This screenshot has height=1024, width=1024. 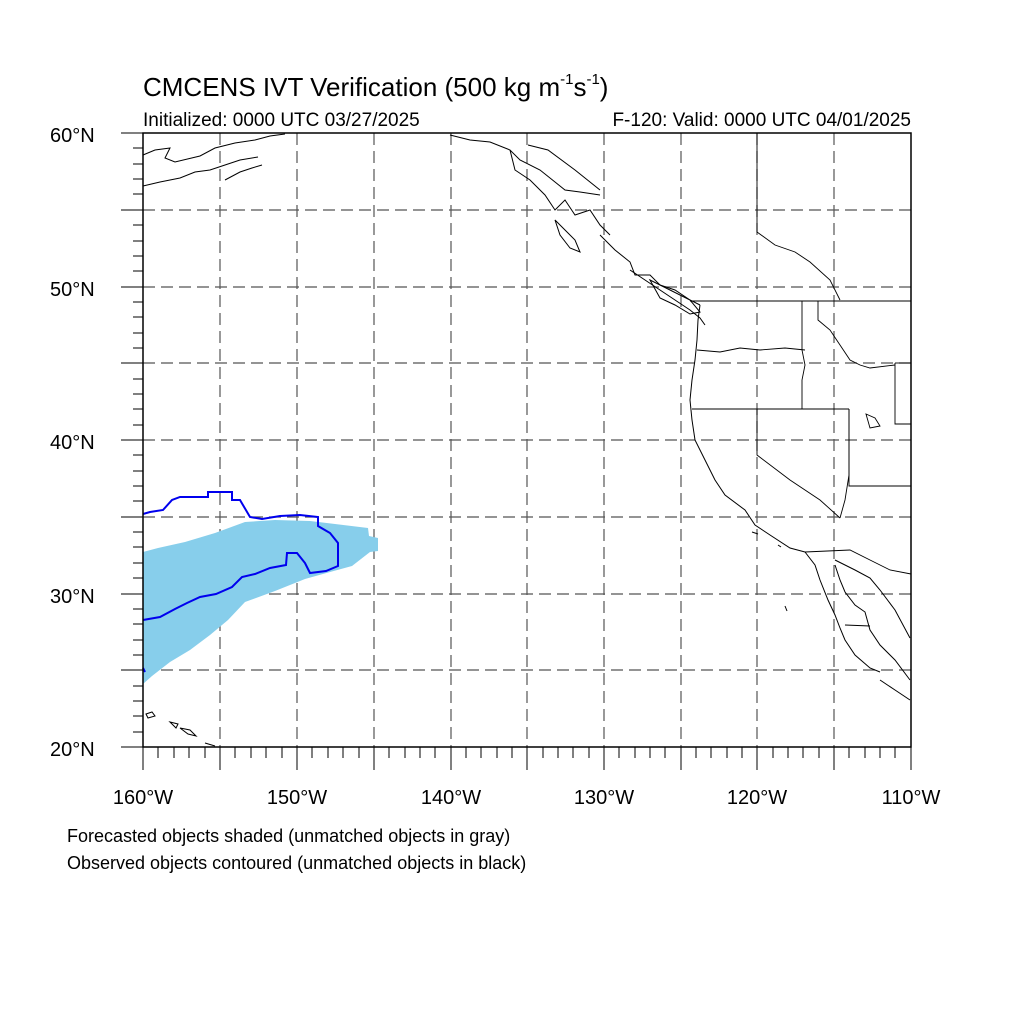 I want to click on state-borders, so click(x=801, y=380).